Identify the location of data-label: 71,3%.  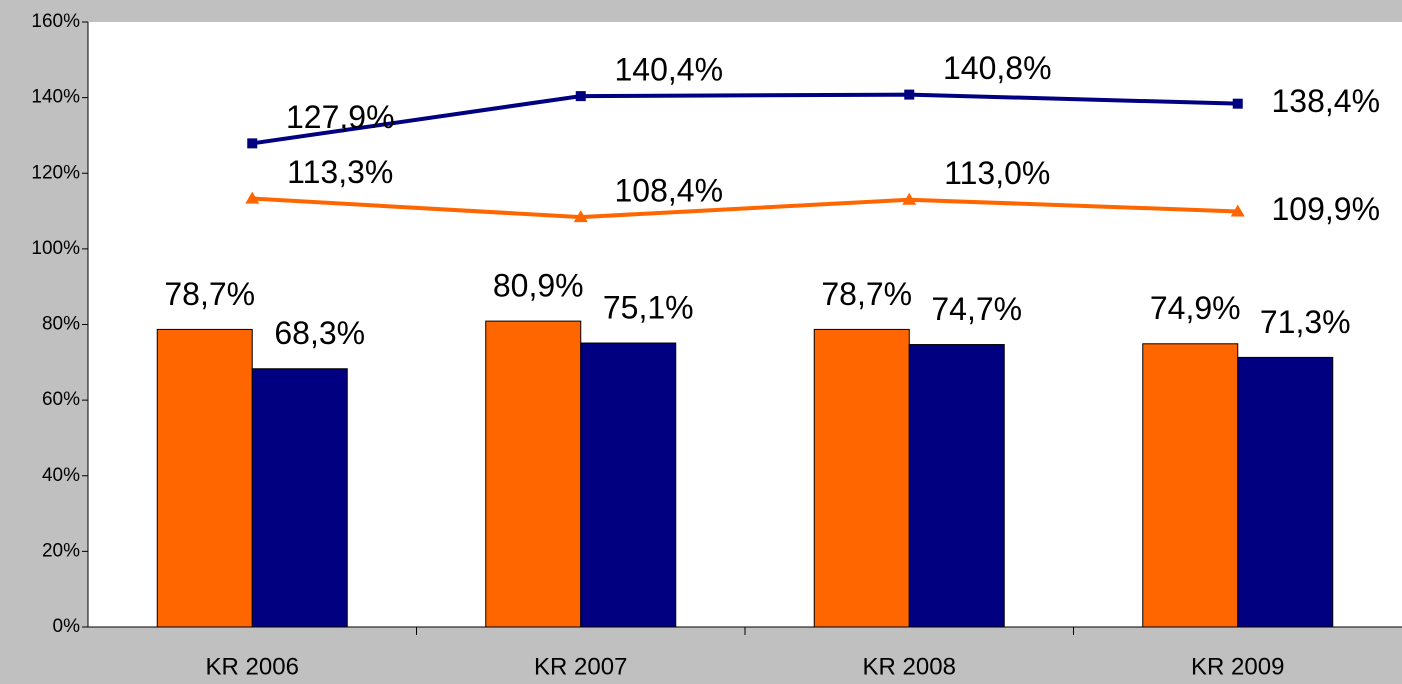
(1305, 322).